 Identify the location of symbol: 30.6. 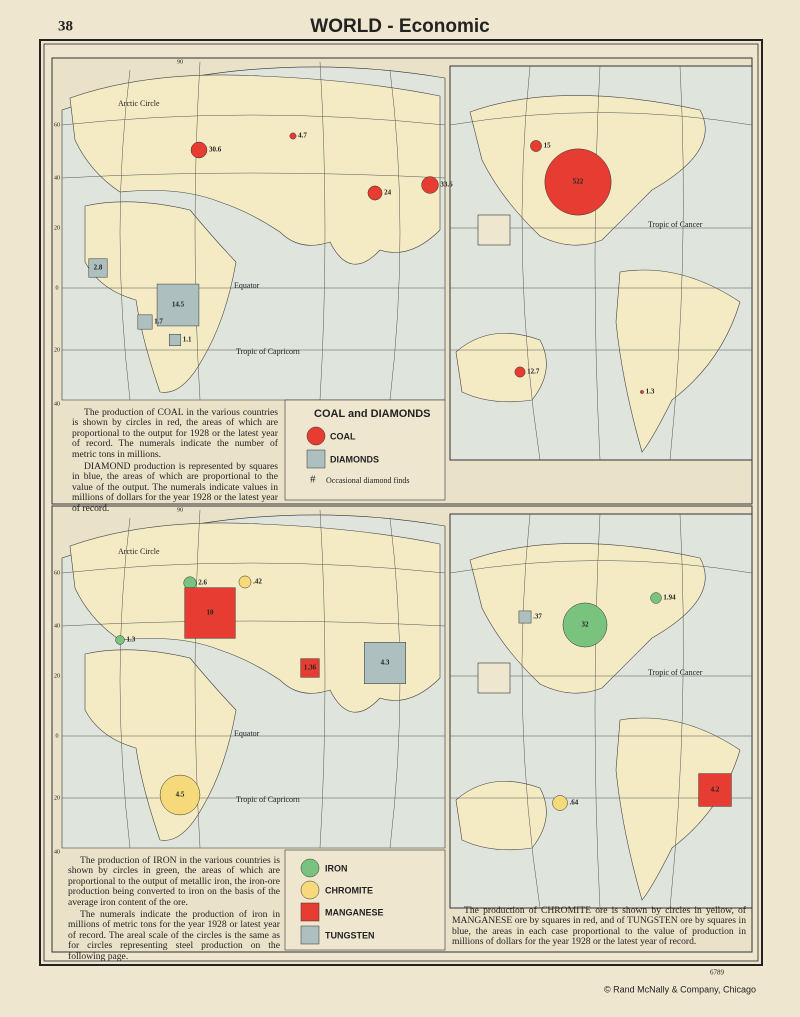
(206, 150).